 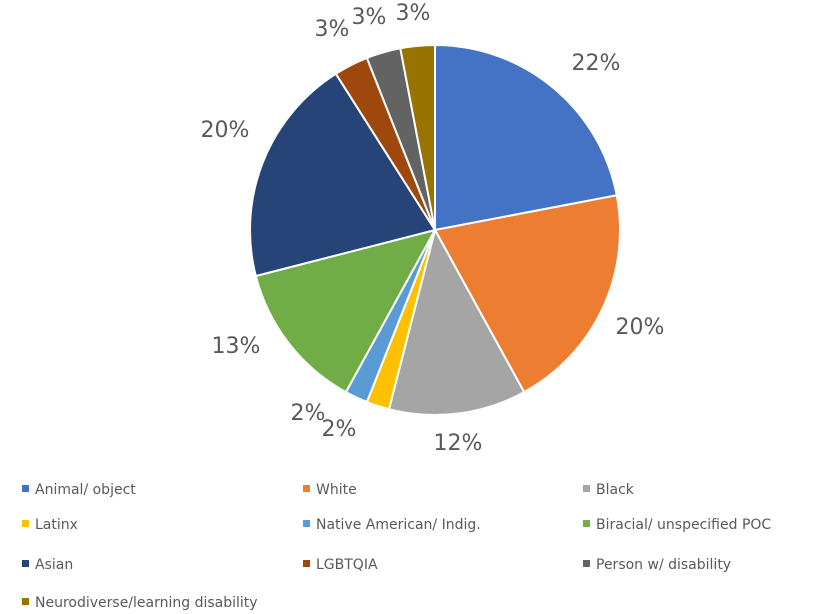 What do you see at coordinates (398, 525) in the screenshot?
I see `legend-label: Native American/ Indig.` at bounding box center [398, 525].